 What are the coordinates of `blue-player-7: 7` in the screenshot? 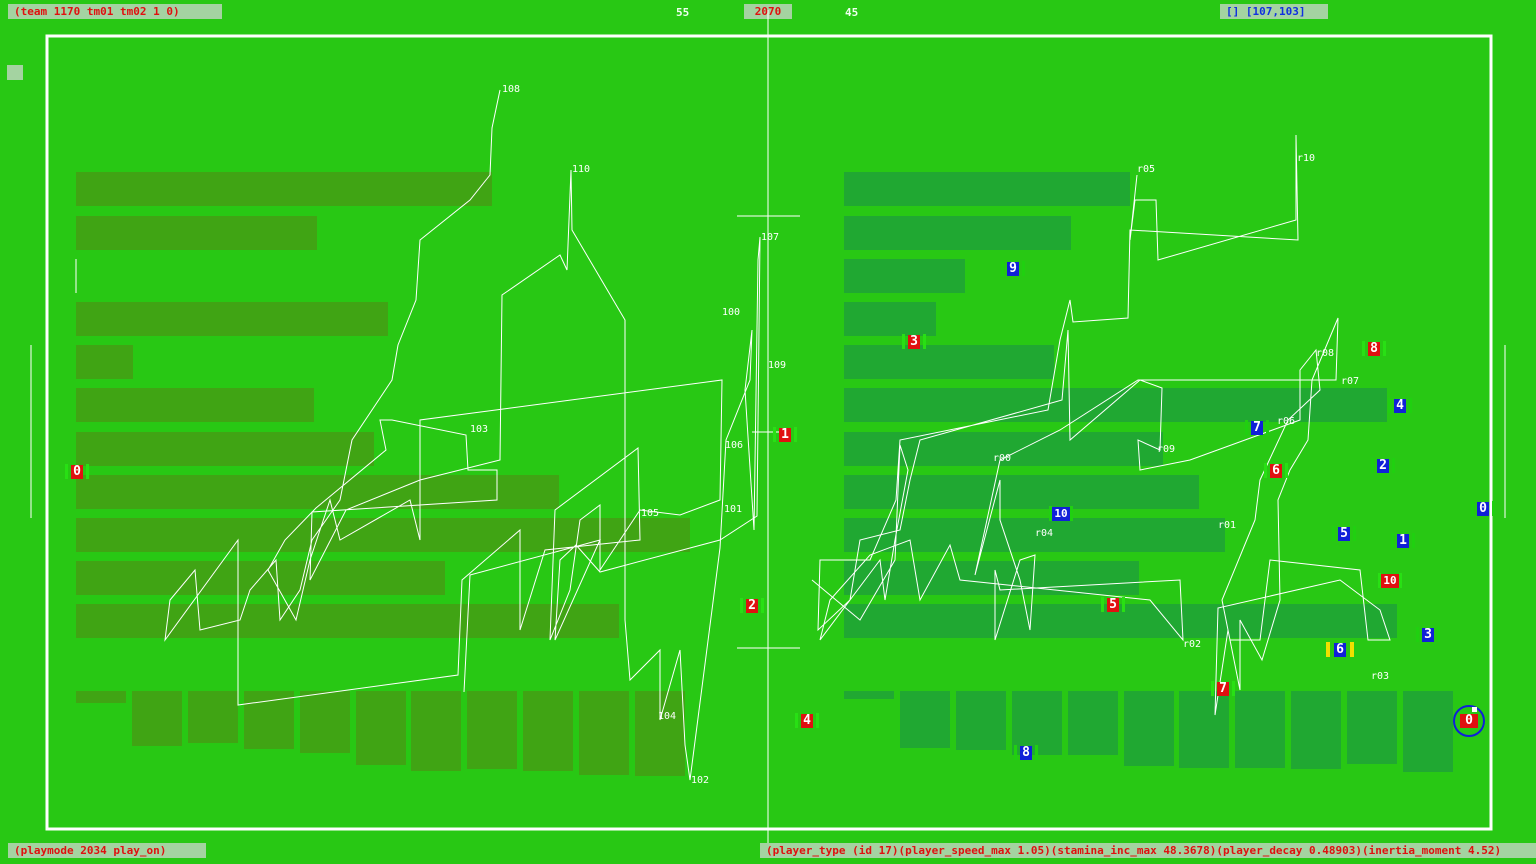 It's located at (1257, 427).